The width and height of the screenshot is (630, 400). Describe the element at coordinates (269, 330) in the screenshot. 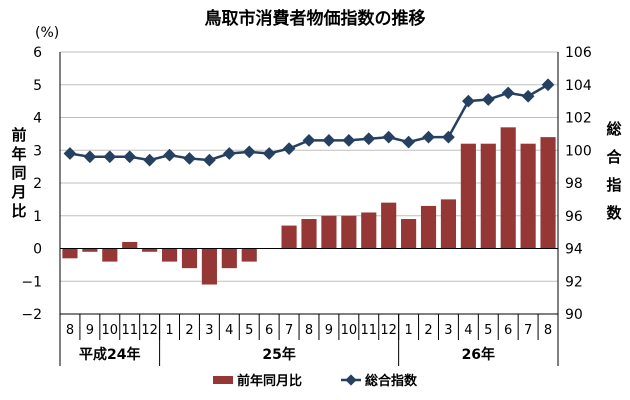

I see `category-label: 6` at that location.